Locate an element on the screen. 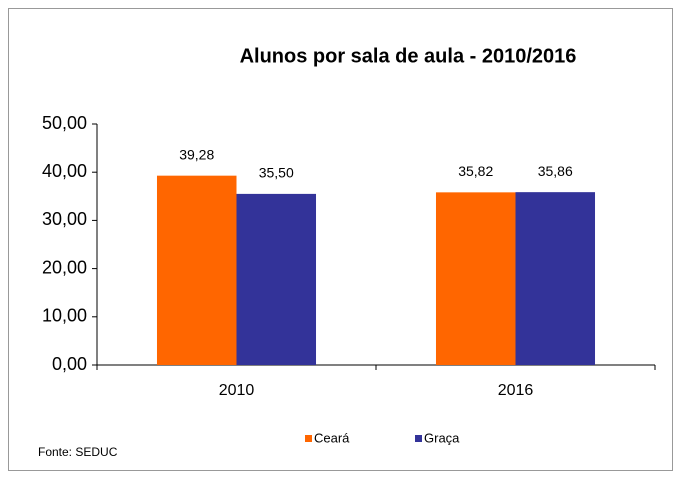 The image size is (681, 477). chart-title: Alunos por sala de aula - 2010/2016 is located at coordinates (408, 56).